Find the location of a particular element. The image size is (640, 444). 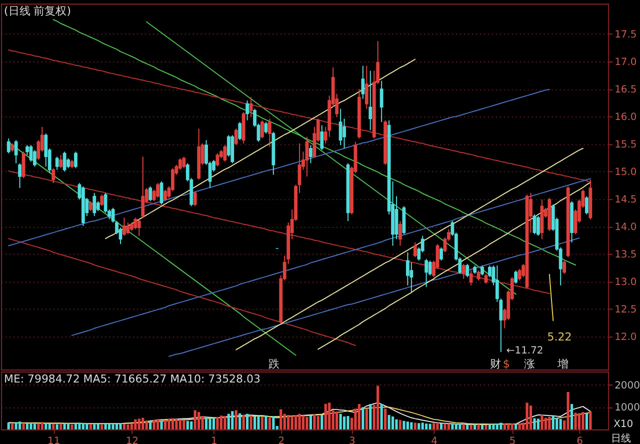

chart-title: (日线 前复权) is located at coordinates (38, 11).